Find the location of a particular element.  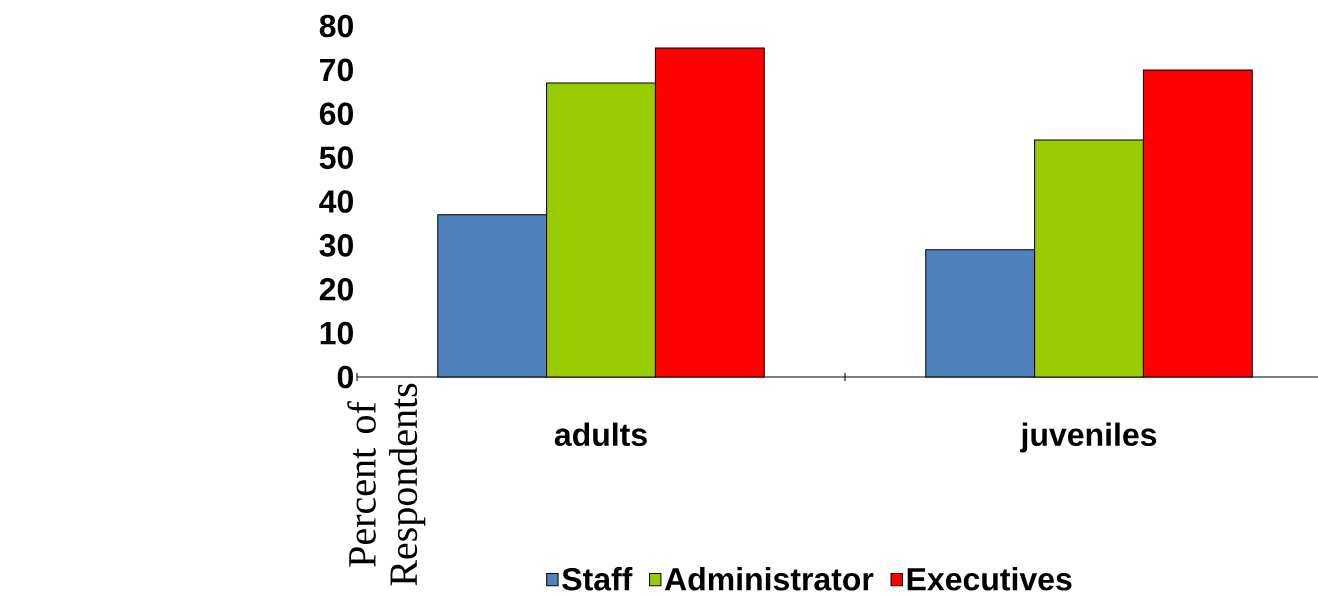

y-tick-label: 40 is located at coordinates (336, 201).